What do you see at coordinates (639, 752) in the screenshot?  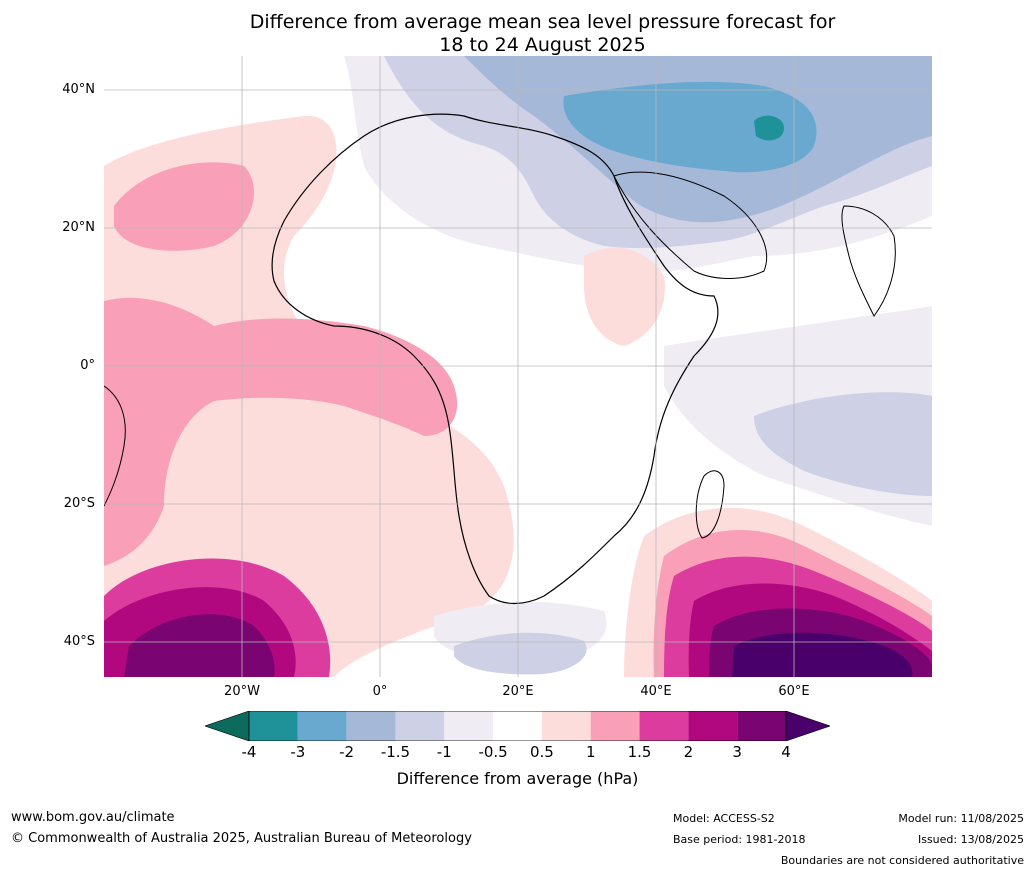 I see `colorbar-tick-label: 1.5` at bounding box center [639, 752].